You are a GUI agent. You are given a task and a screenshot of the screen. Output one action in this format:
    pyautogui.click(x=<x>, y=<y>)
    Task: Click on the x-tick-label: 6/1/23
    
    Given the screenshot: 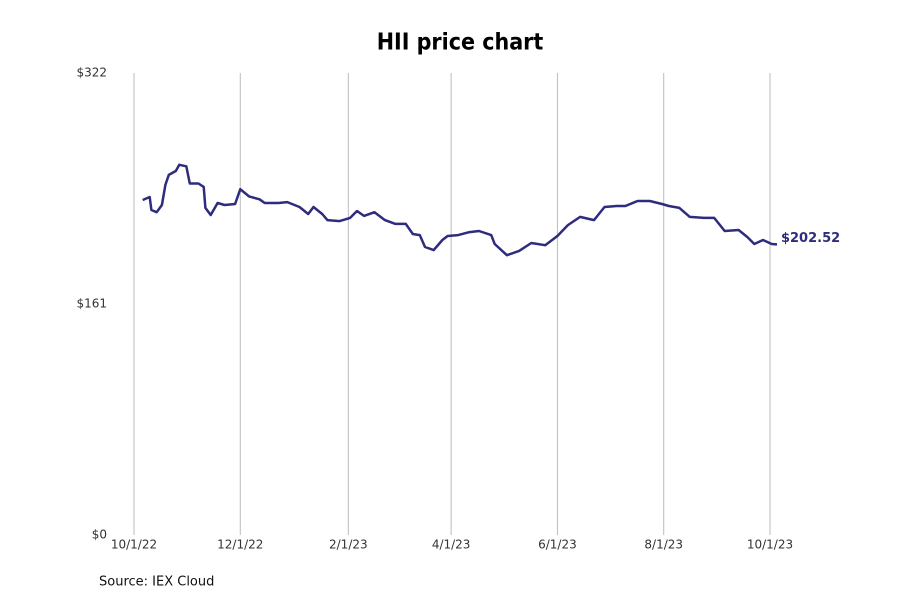 What is the action you would take?
    pyautogui.click(x=557, y=545)
    